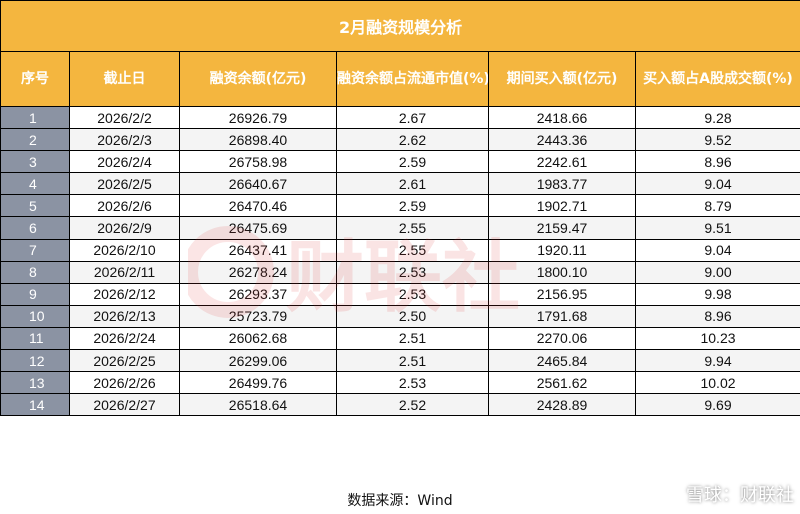 The image size is (800, 514). I want to click on corner-logo: 雪球：财联社, so click(725, 494).